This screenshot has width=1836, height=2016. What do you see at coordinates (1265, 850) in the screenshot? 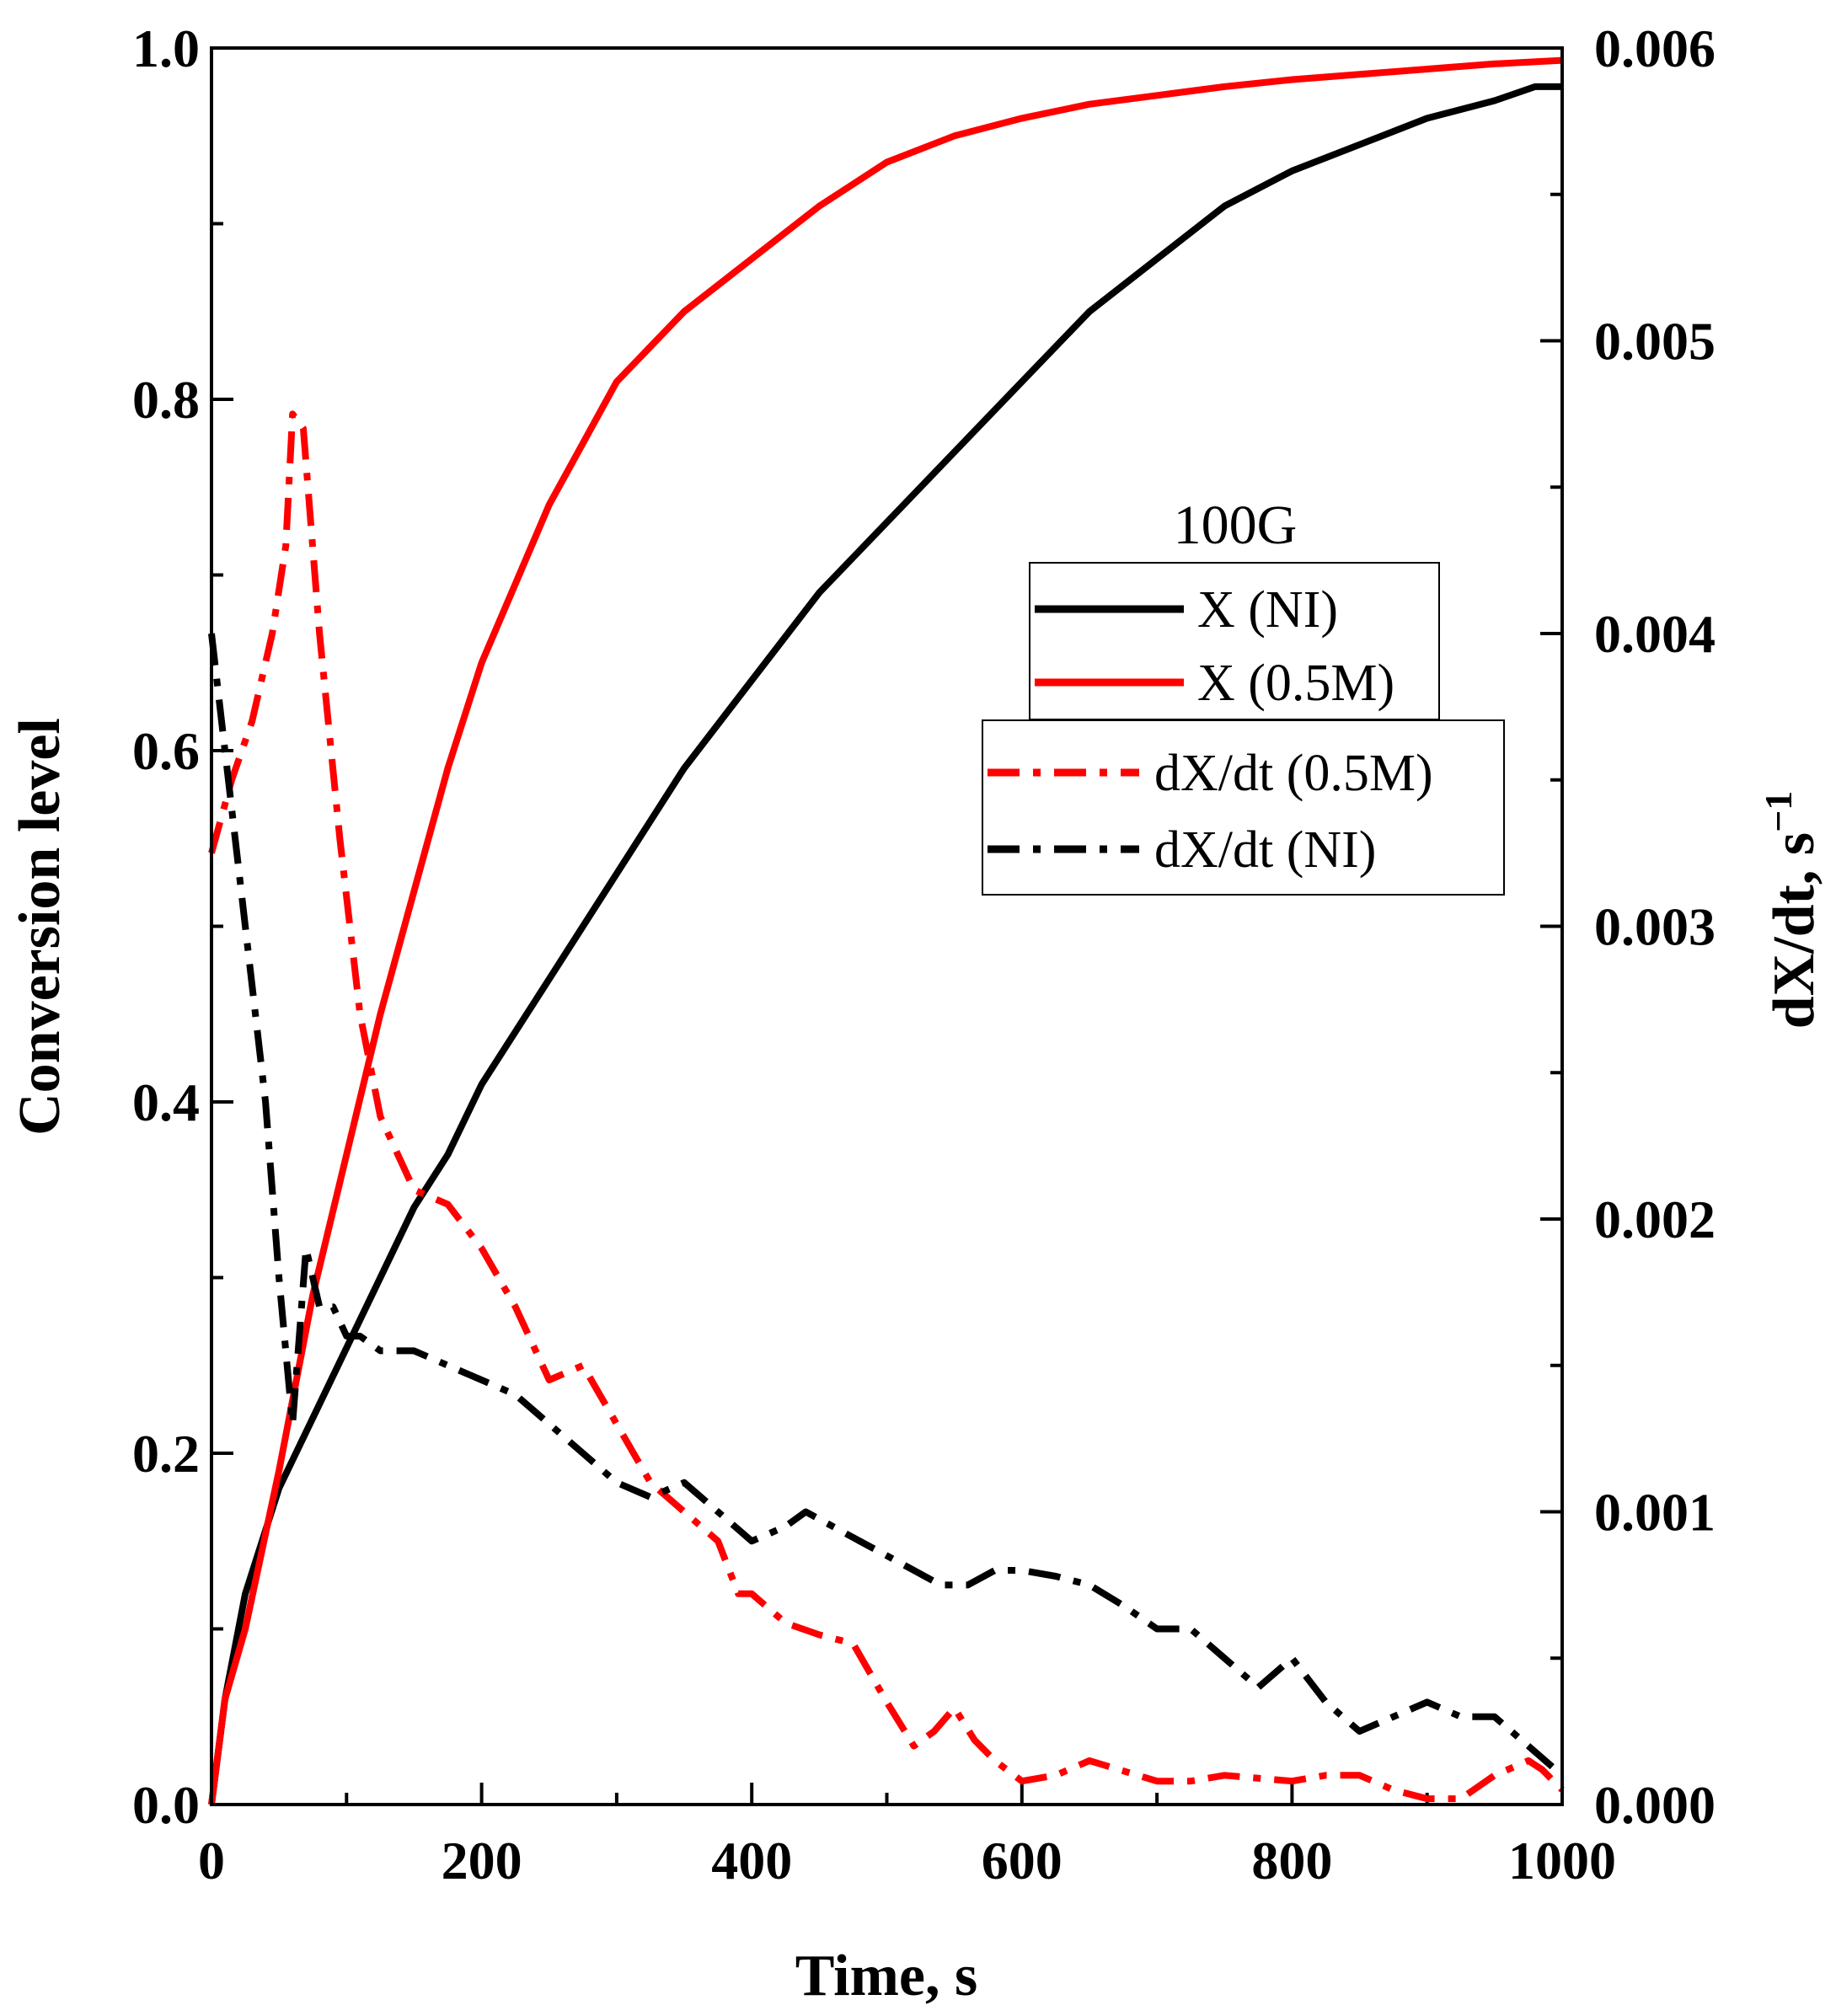
I see `legend-label-dxdt-ni: dX/dt (NI)` at bounding box center [1265, 850].